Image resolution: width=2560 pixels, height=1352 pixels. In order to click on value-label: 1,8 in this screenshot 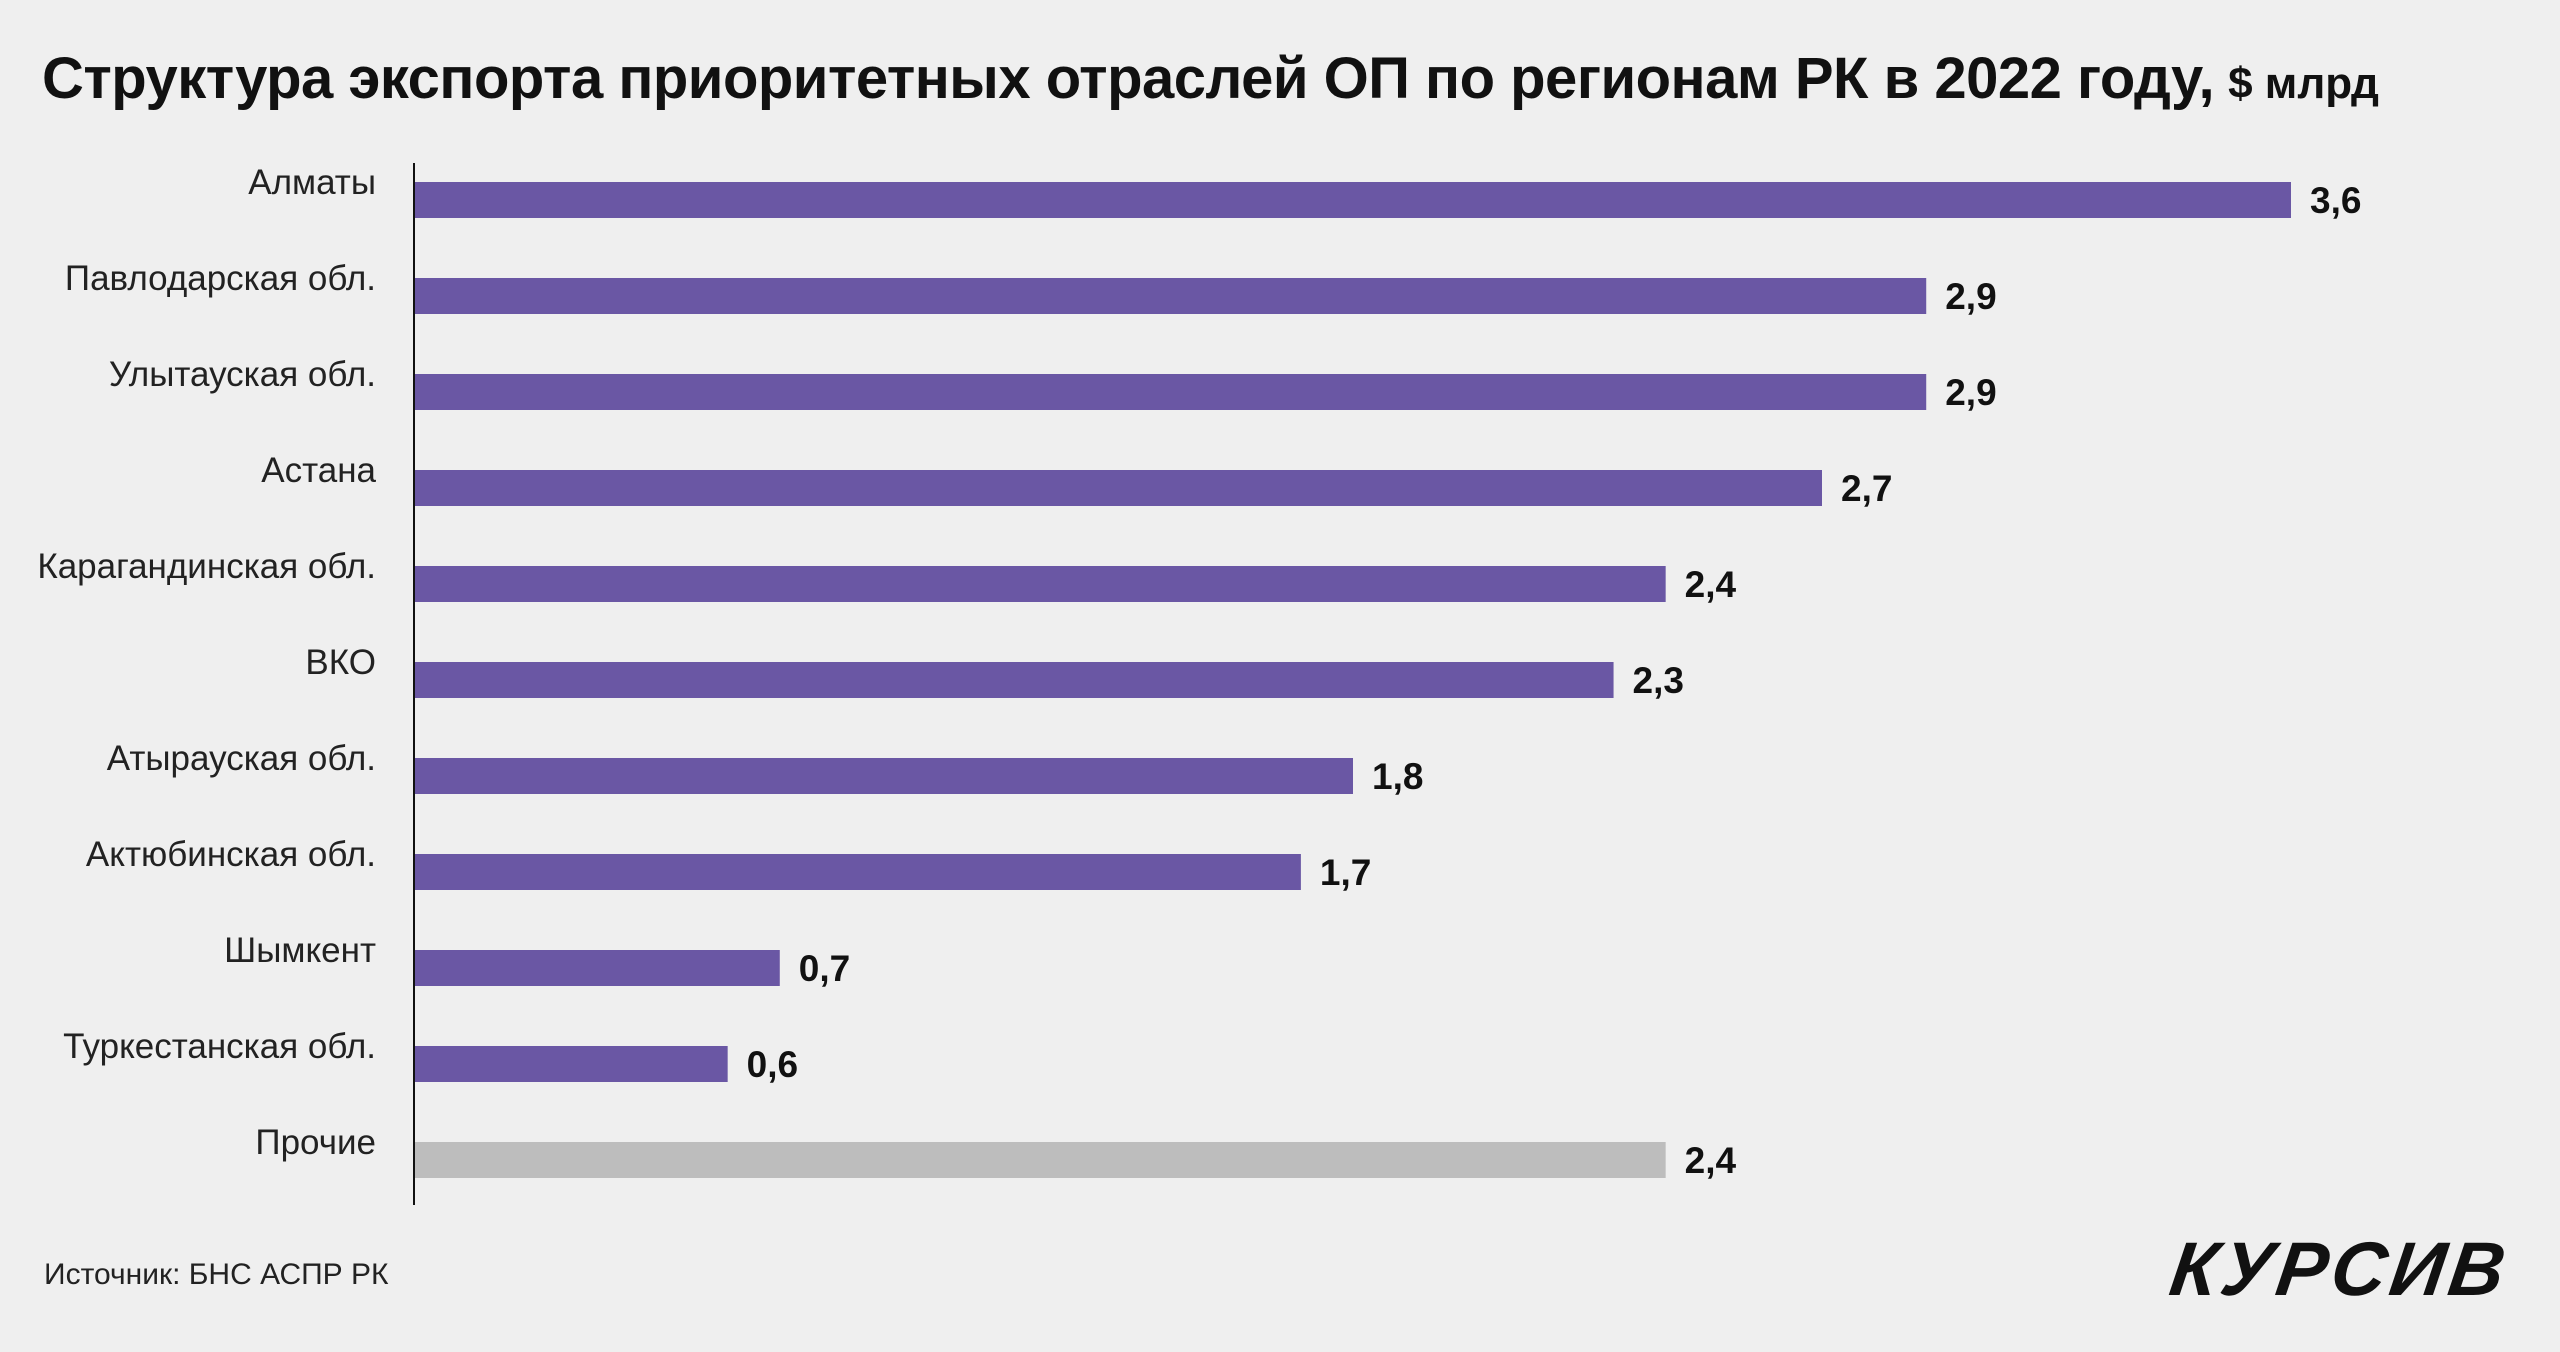, I will do `click(1397, 776)`.